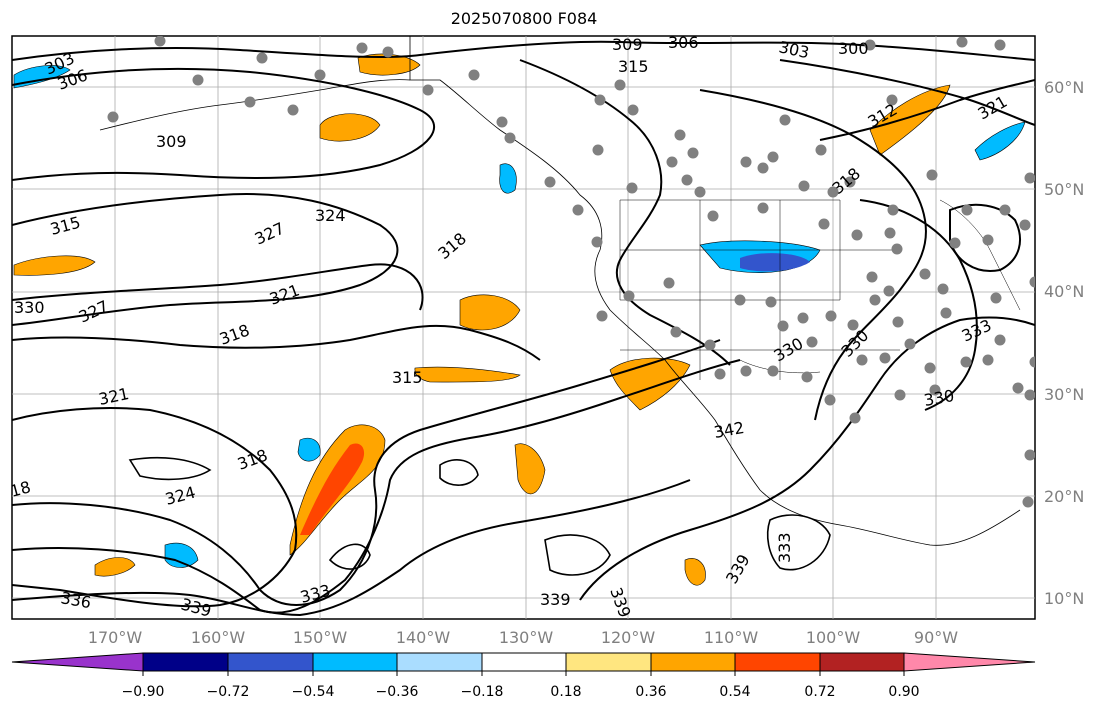 The height and width of the screenshot is (712, 1105). What do you see at coordinates (1064, 87) in the screenshot?
I see `lat-label: 60°N` at bounding box center [1064, 87].